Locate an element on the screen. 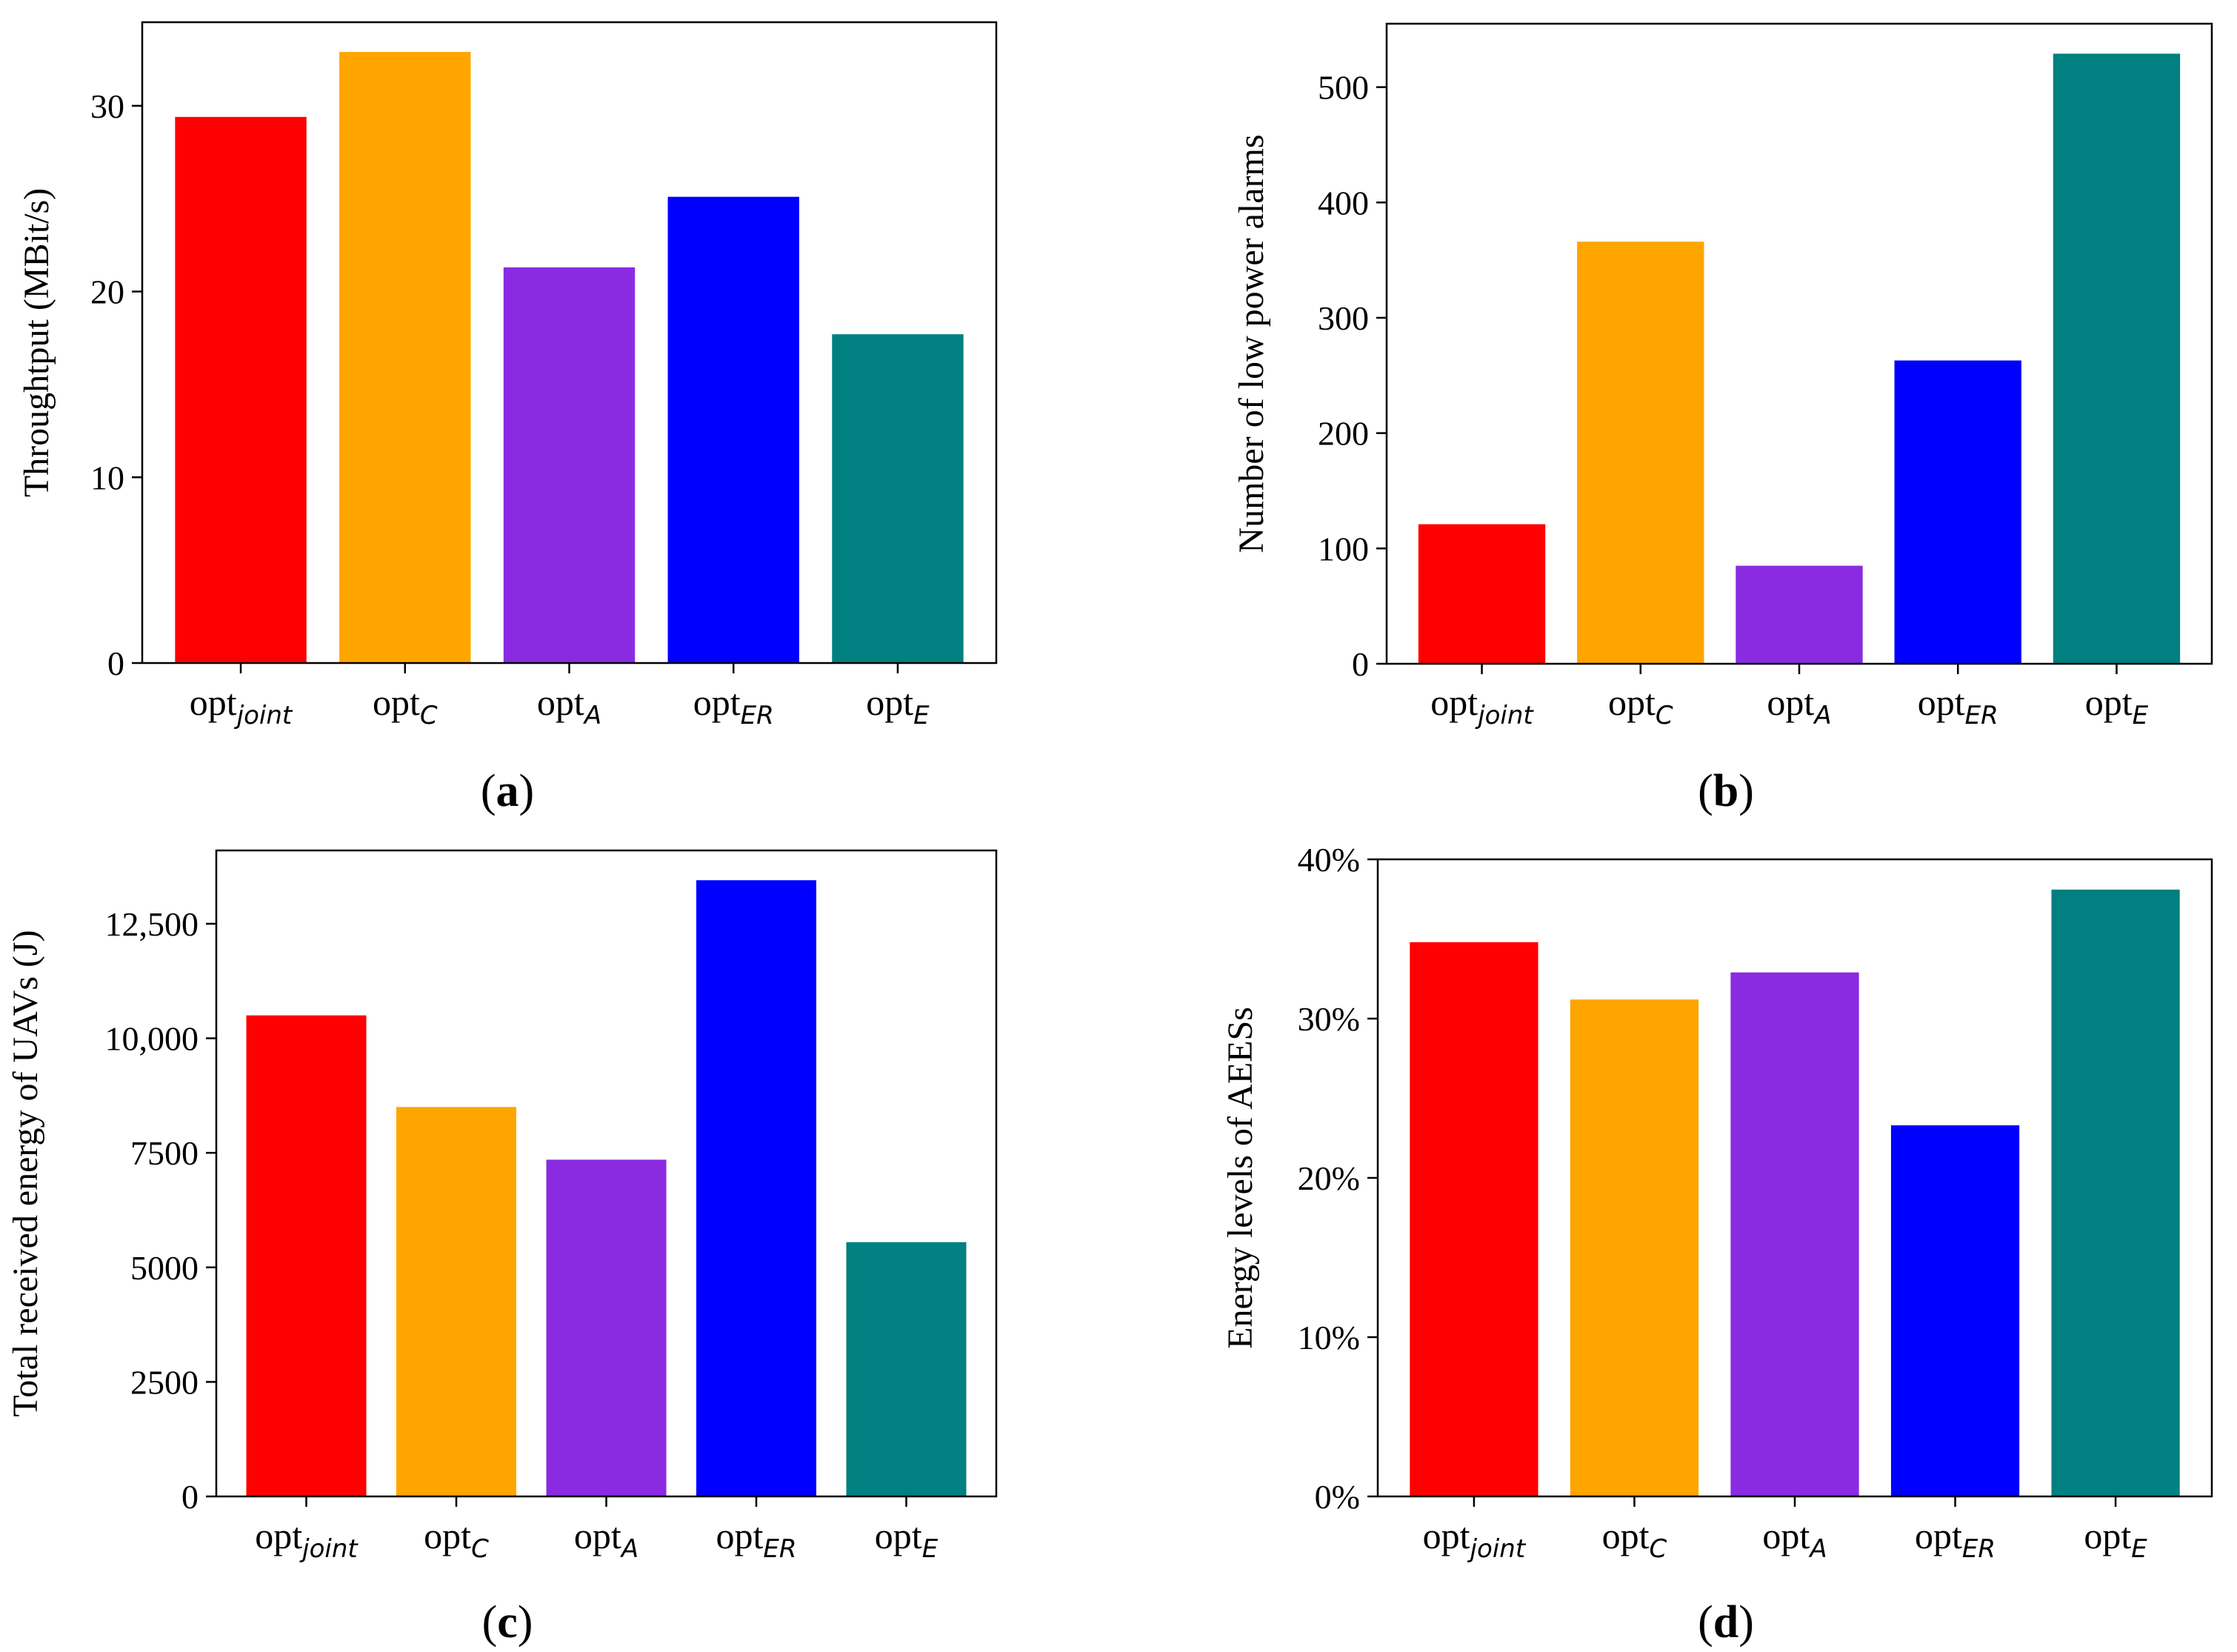 Image resolution: width=2237 pixels, height=1652 pixels. ytick-label-a-1: 10 is located at coordinates (107, 478).